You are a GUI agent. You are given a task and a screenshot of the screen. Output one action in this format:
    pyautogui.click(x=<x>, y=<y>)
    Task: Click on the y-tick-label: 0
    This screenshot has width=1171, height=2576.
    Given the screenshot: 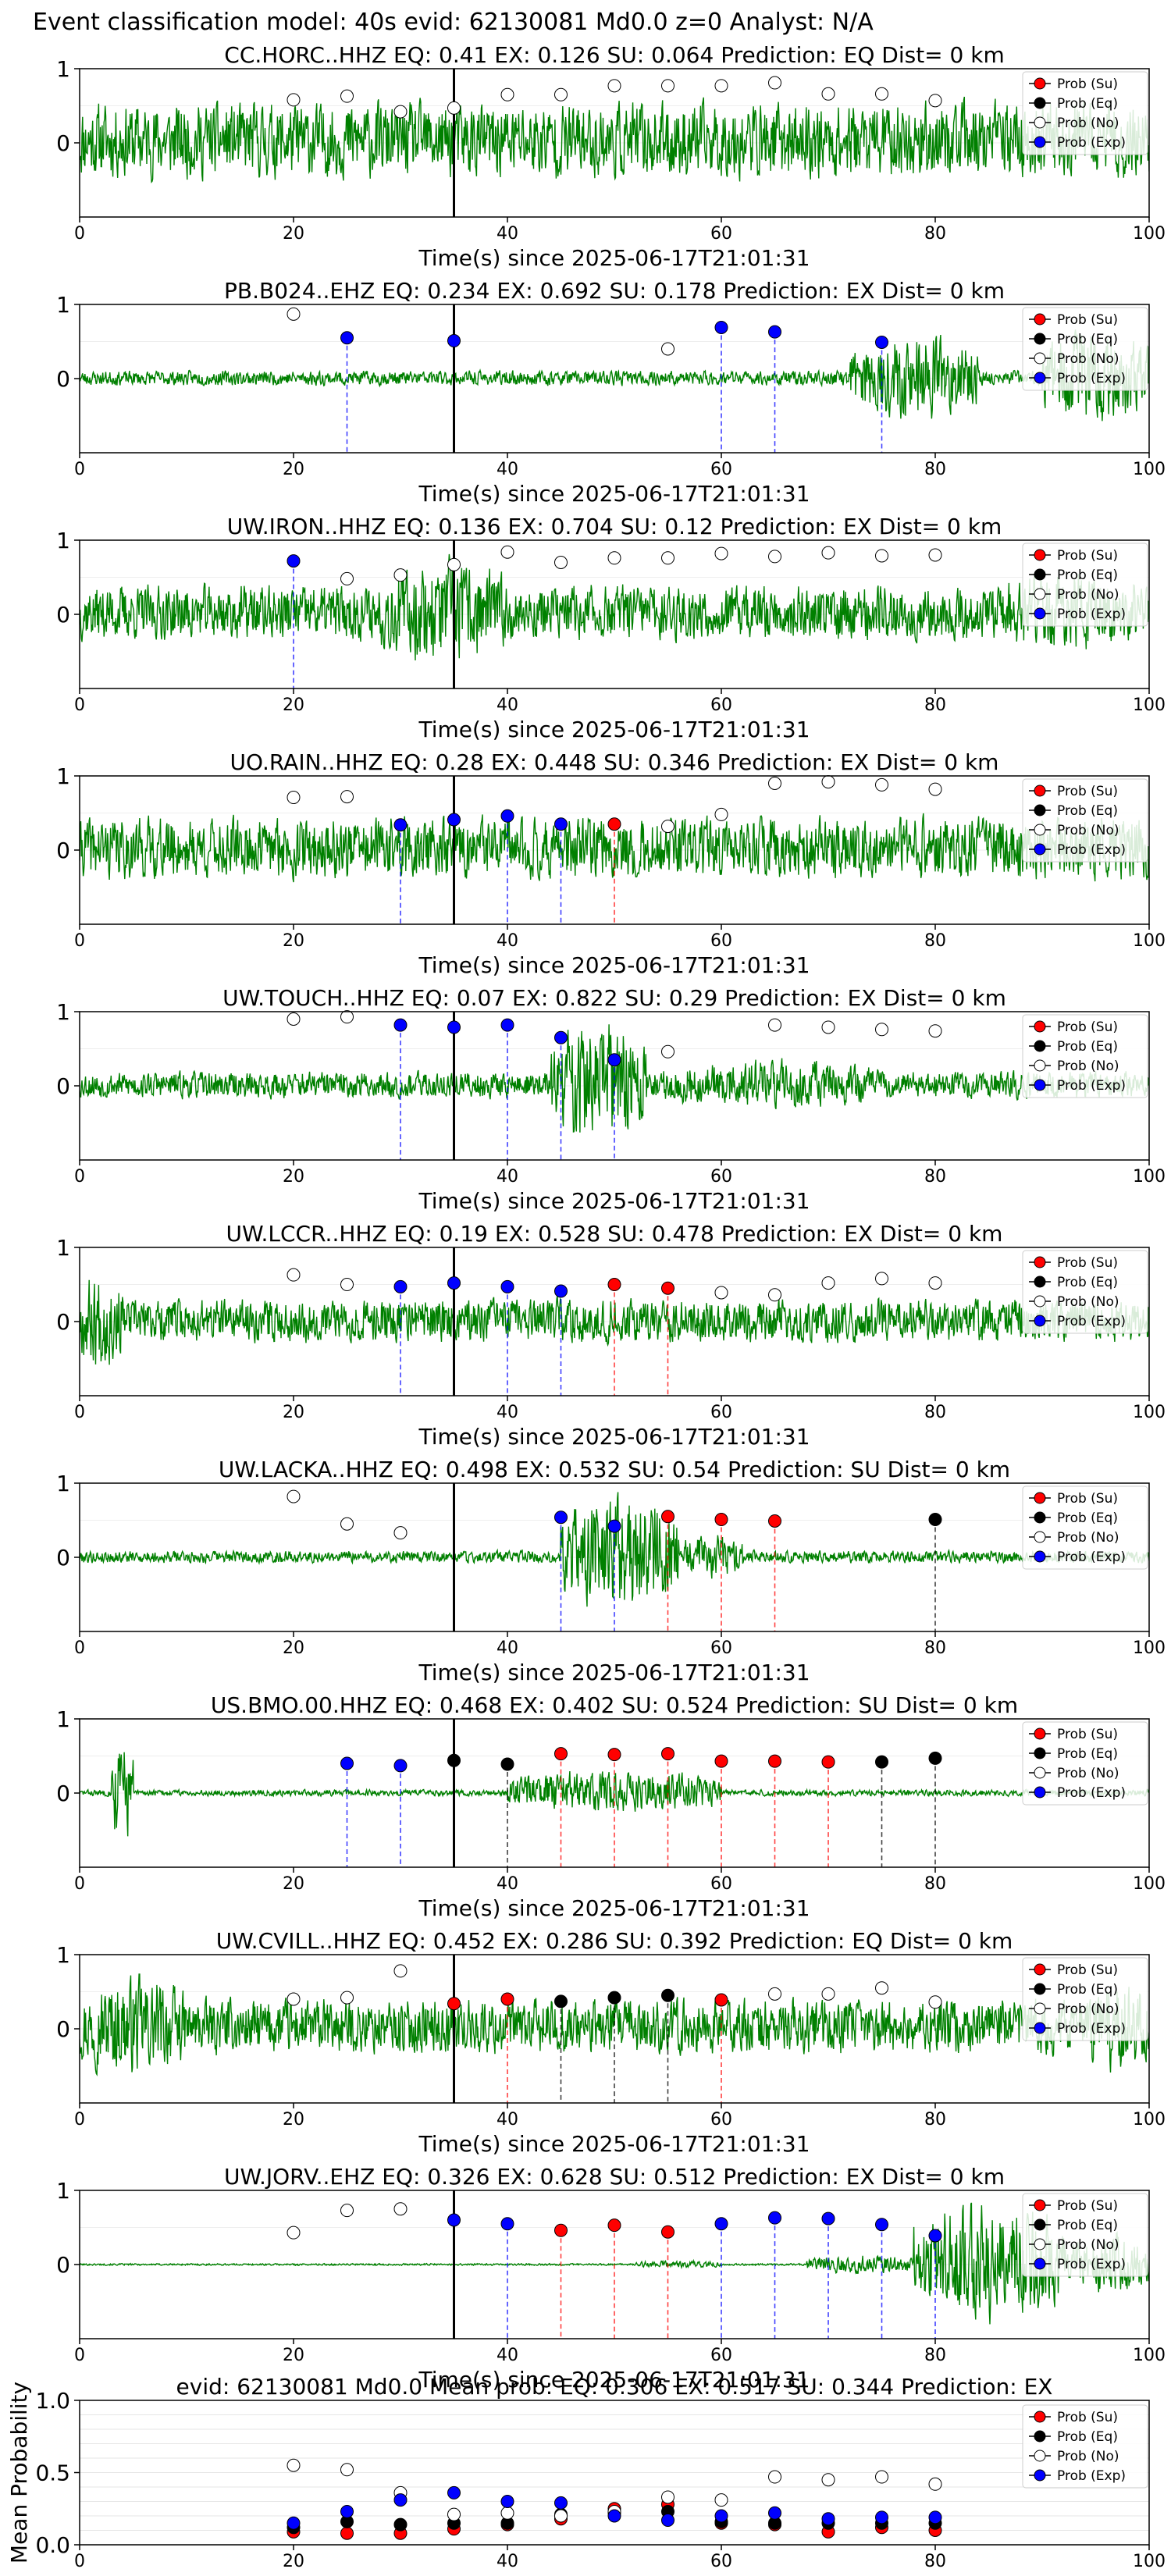 What is the action you would take?
    pyautogui.click(x=63, y=1086)
    